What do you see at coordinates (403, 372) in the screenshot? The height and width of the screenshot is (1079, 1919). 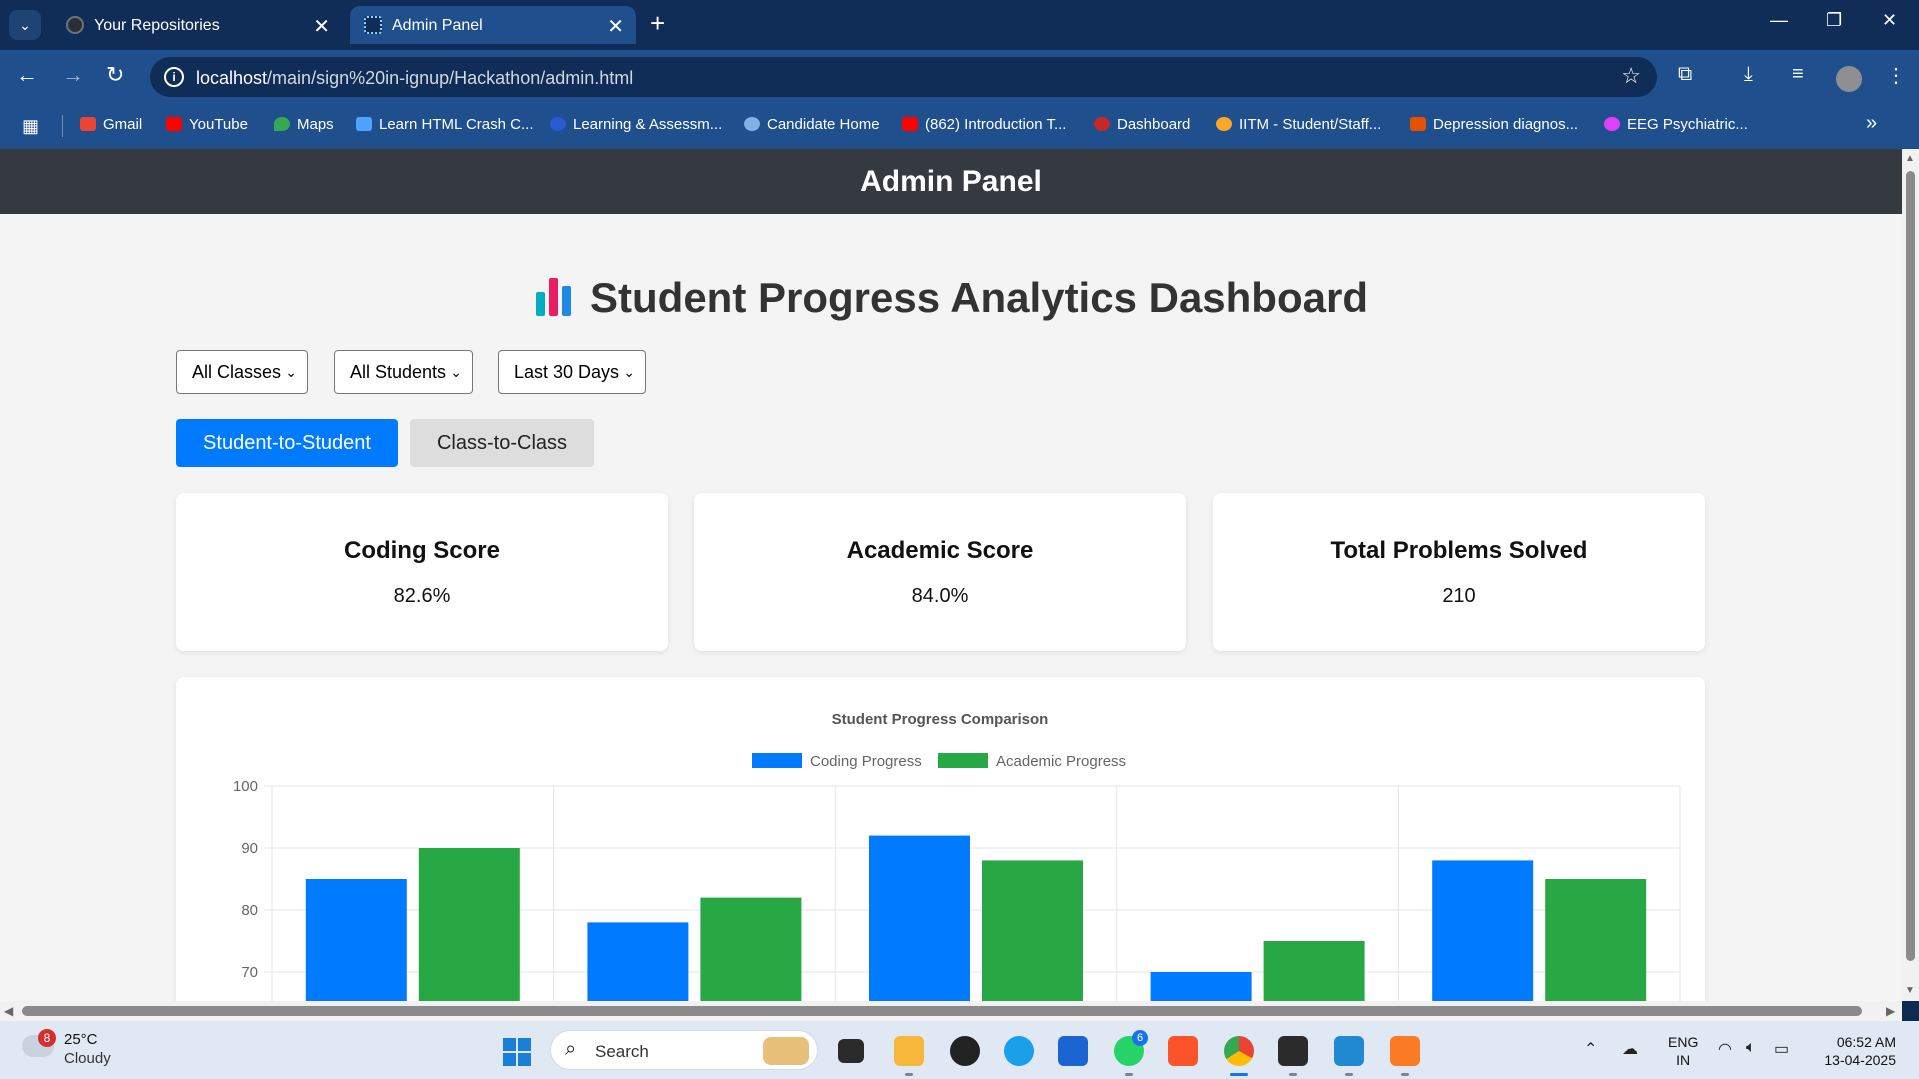 I see `student-filter-select: All Students ⌄` at bounding box center [403, 372].